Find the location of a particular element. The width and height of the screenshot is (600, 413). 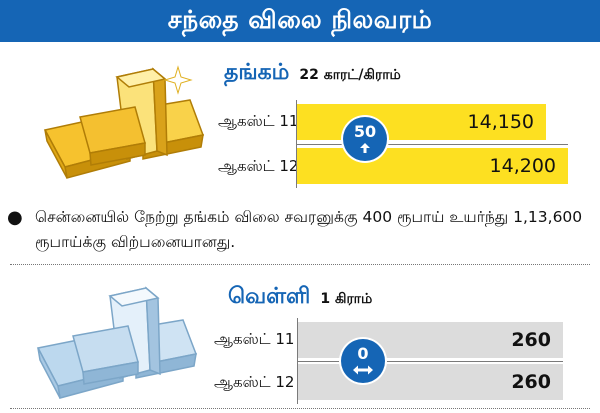

gold-date-1: ஆகஸ்ட் 11 is located at coordinates (258, 121).